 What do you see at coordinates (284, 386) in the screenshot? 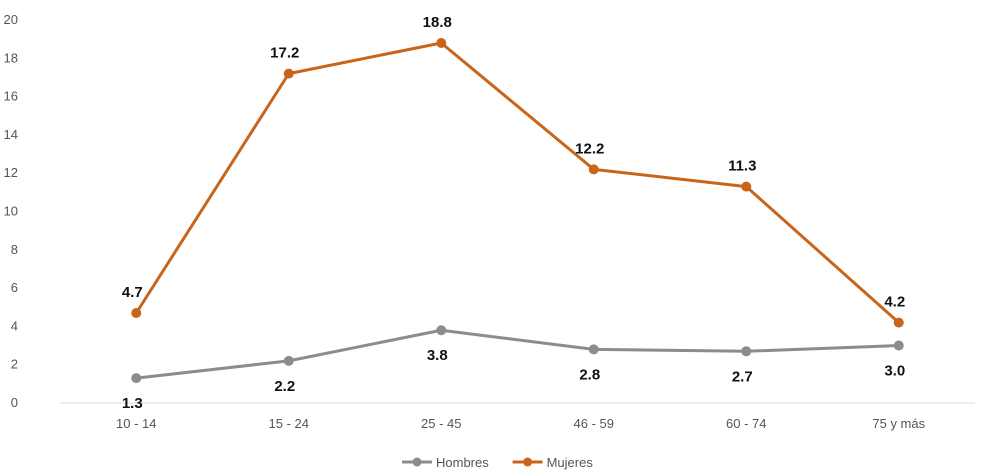
I see `data-label-hombres: 2.2` at bounding box center [284, 386].